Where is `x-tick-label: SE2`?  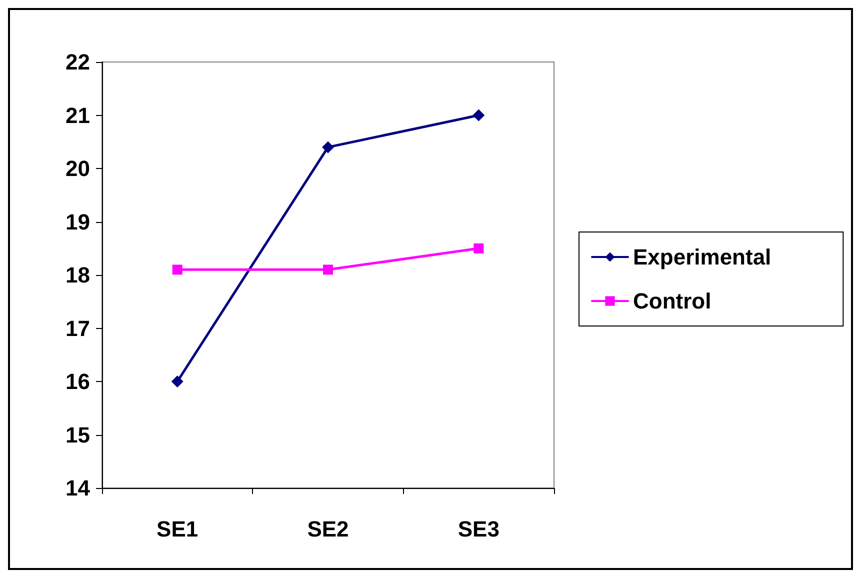 x-tick-label: SE2 is located at coordinates (328, 529).